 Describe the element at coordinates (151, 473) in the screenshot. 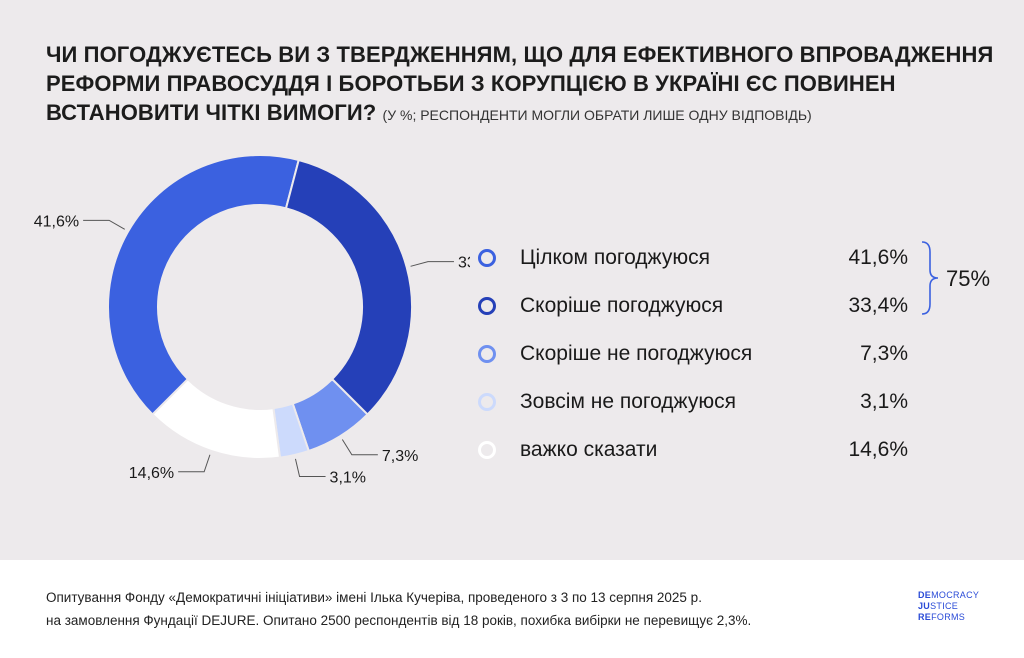

I see `slice-value-label: 14,6%` at that location.